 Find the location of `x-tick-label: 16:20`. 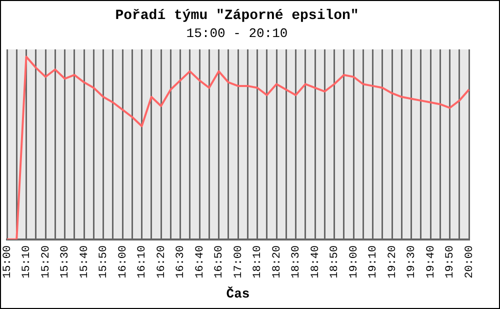

x-tick-label: 16:20 is located at coordinates (162, 261).